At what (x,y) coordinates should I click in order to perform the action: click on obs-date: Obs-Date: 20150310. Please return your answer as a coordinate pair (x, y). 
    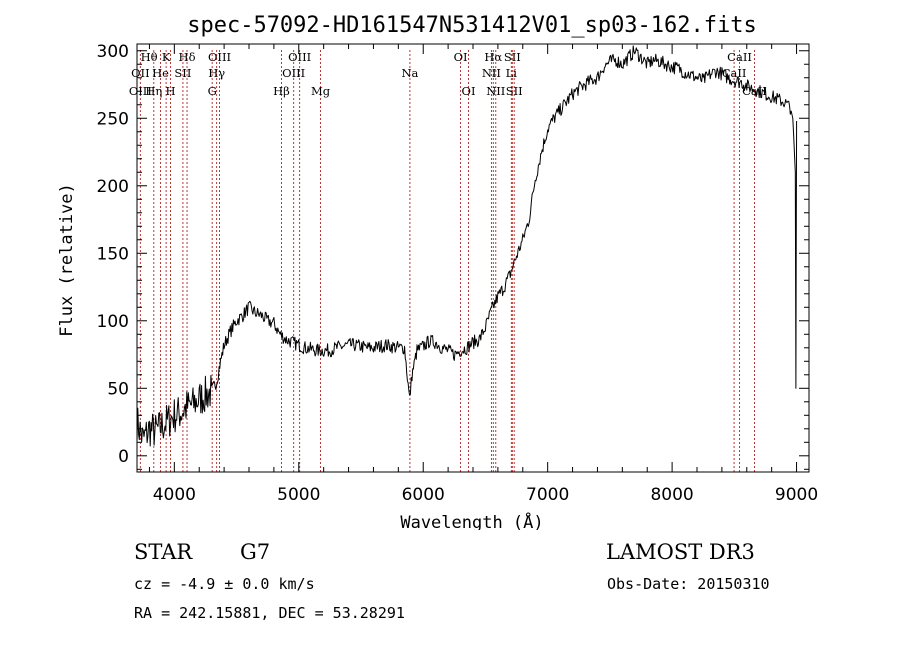
    Looking at the image, I should click on (688, 584).